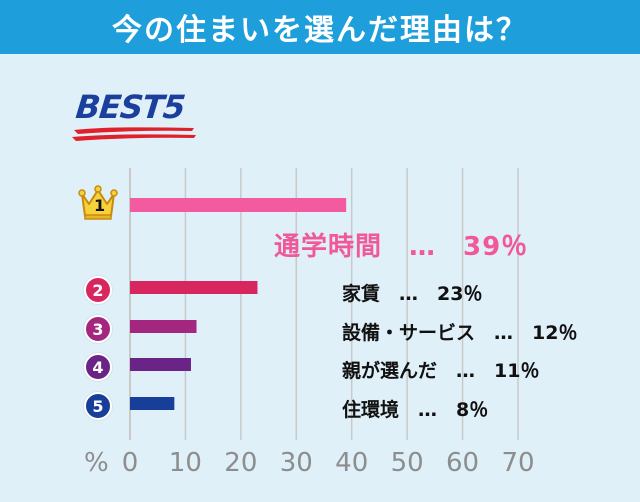  I want to click on bar-label-2: 家賃 … 23％, so click(412, 294).